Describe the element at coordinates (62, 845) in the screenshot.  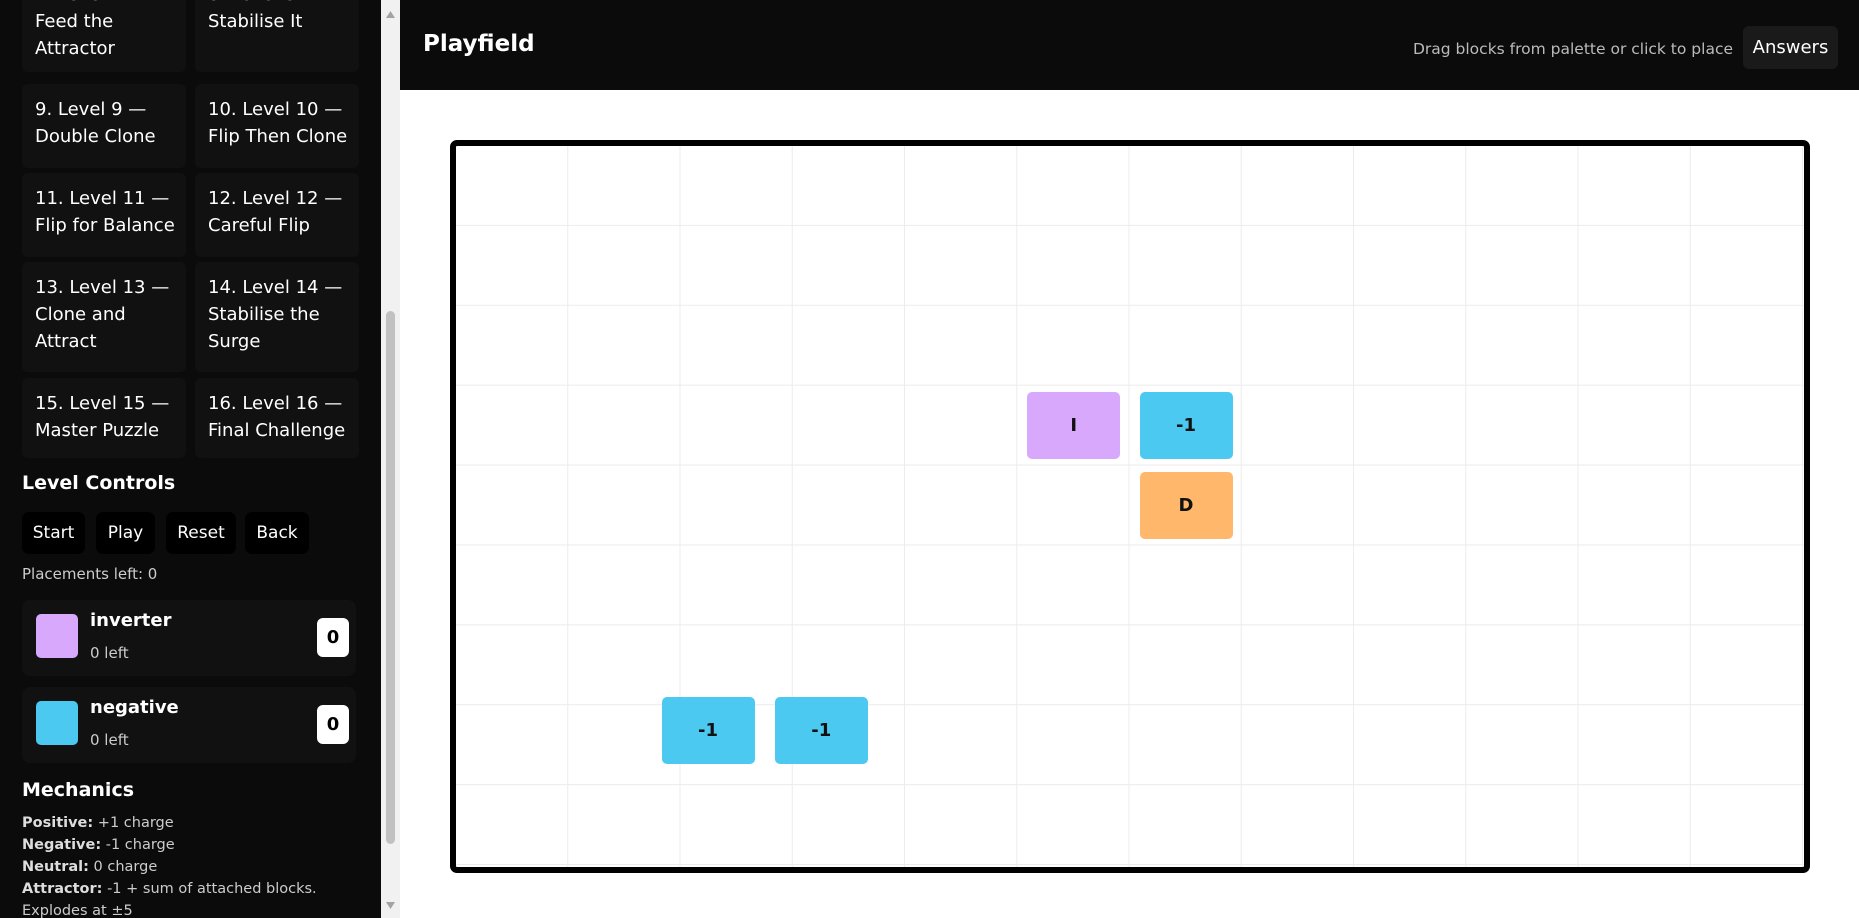
I see `term: Negative:` at that location.